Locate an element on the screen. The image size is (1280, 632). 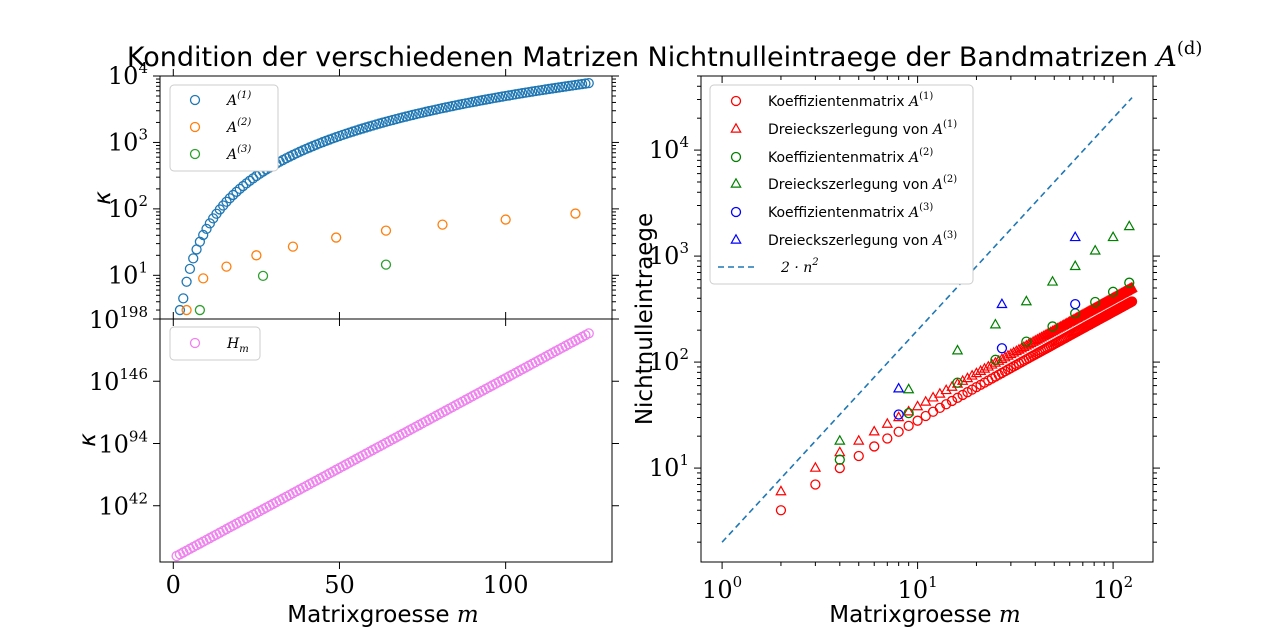
legend-hm-base: H is located at coordinates (233, 344).